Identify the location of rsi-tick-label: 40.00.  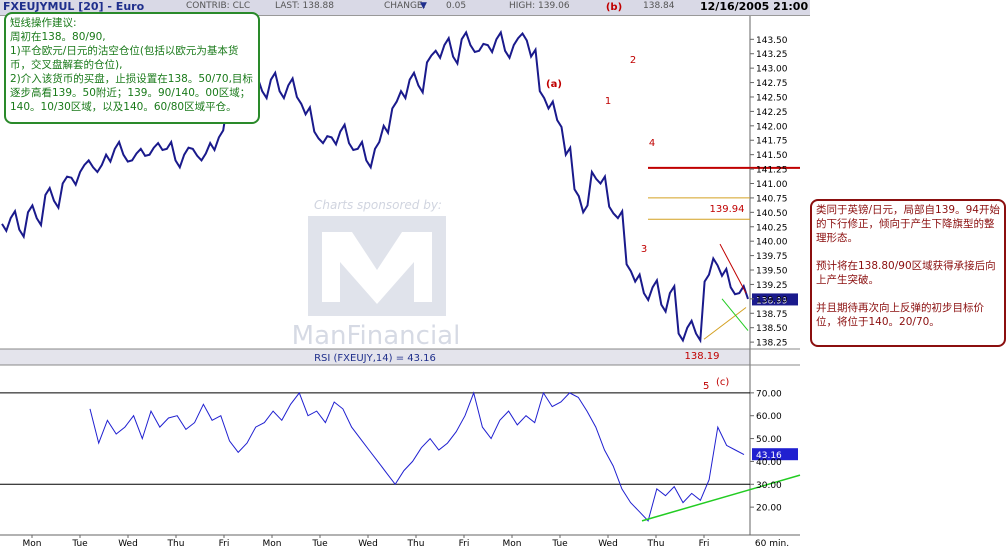
(769, 463).